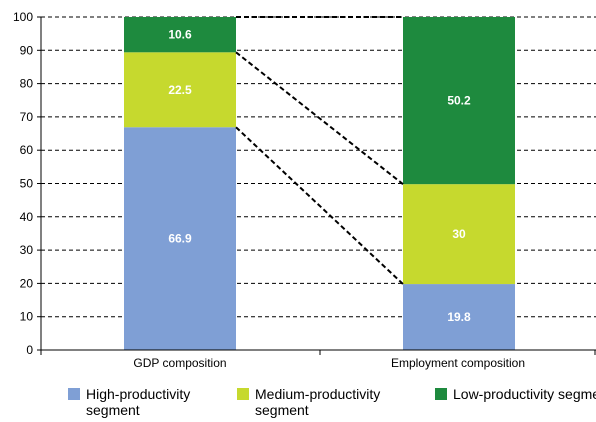 The height and width of the screenshot is (422, 596). I want to click on y-tick-label: 60, so click(27, 150).